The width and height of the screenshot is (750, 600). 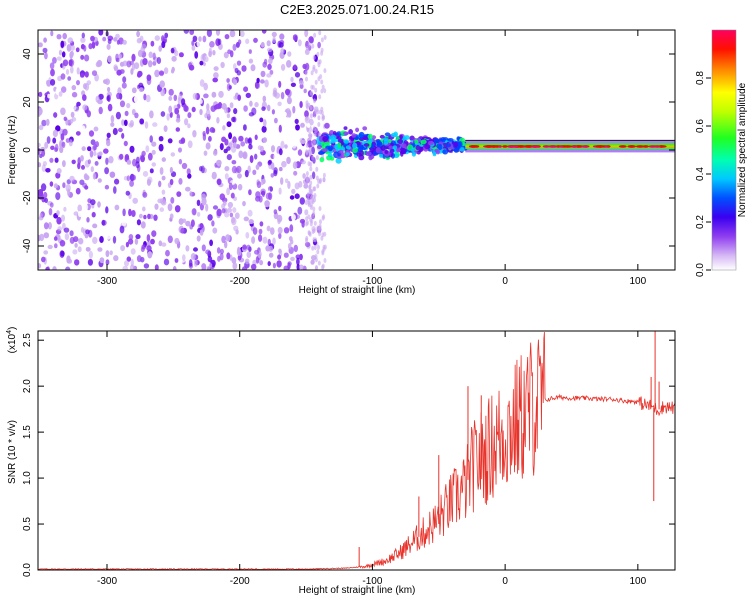 What do you see at coordinates (12, 452) in the screenshot?
I see `snr-y-axis-label: SNR (10 * v/v)` at bounding box center [12, 452].